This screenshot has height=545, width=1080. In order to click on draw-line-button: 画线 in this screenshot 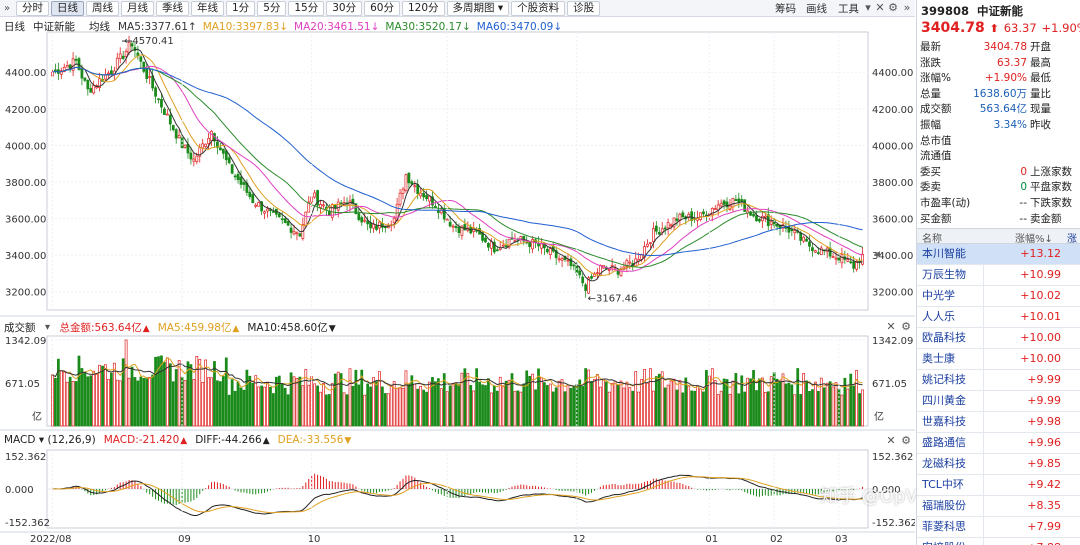, I will do `click(816, 9)`.